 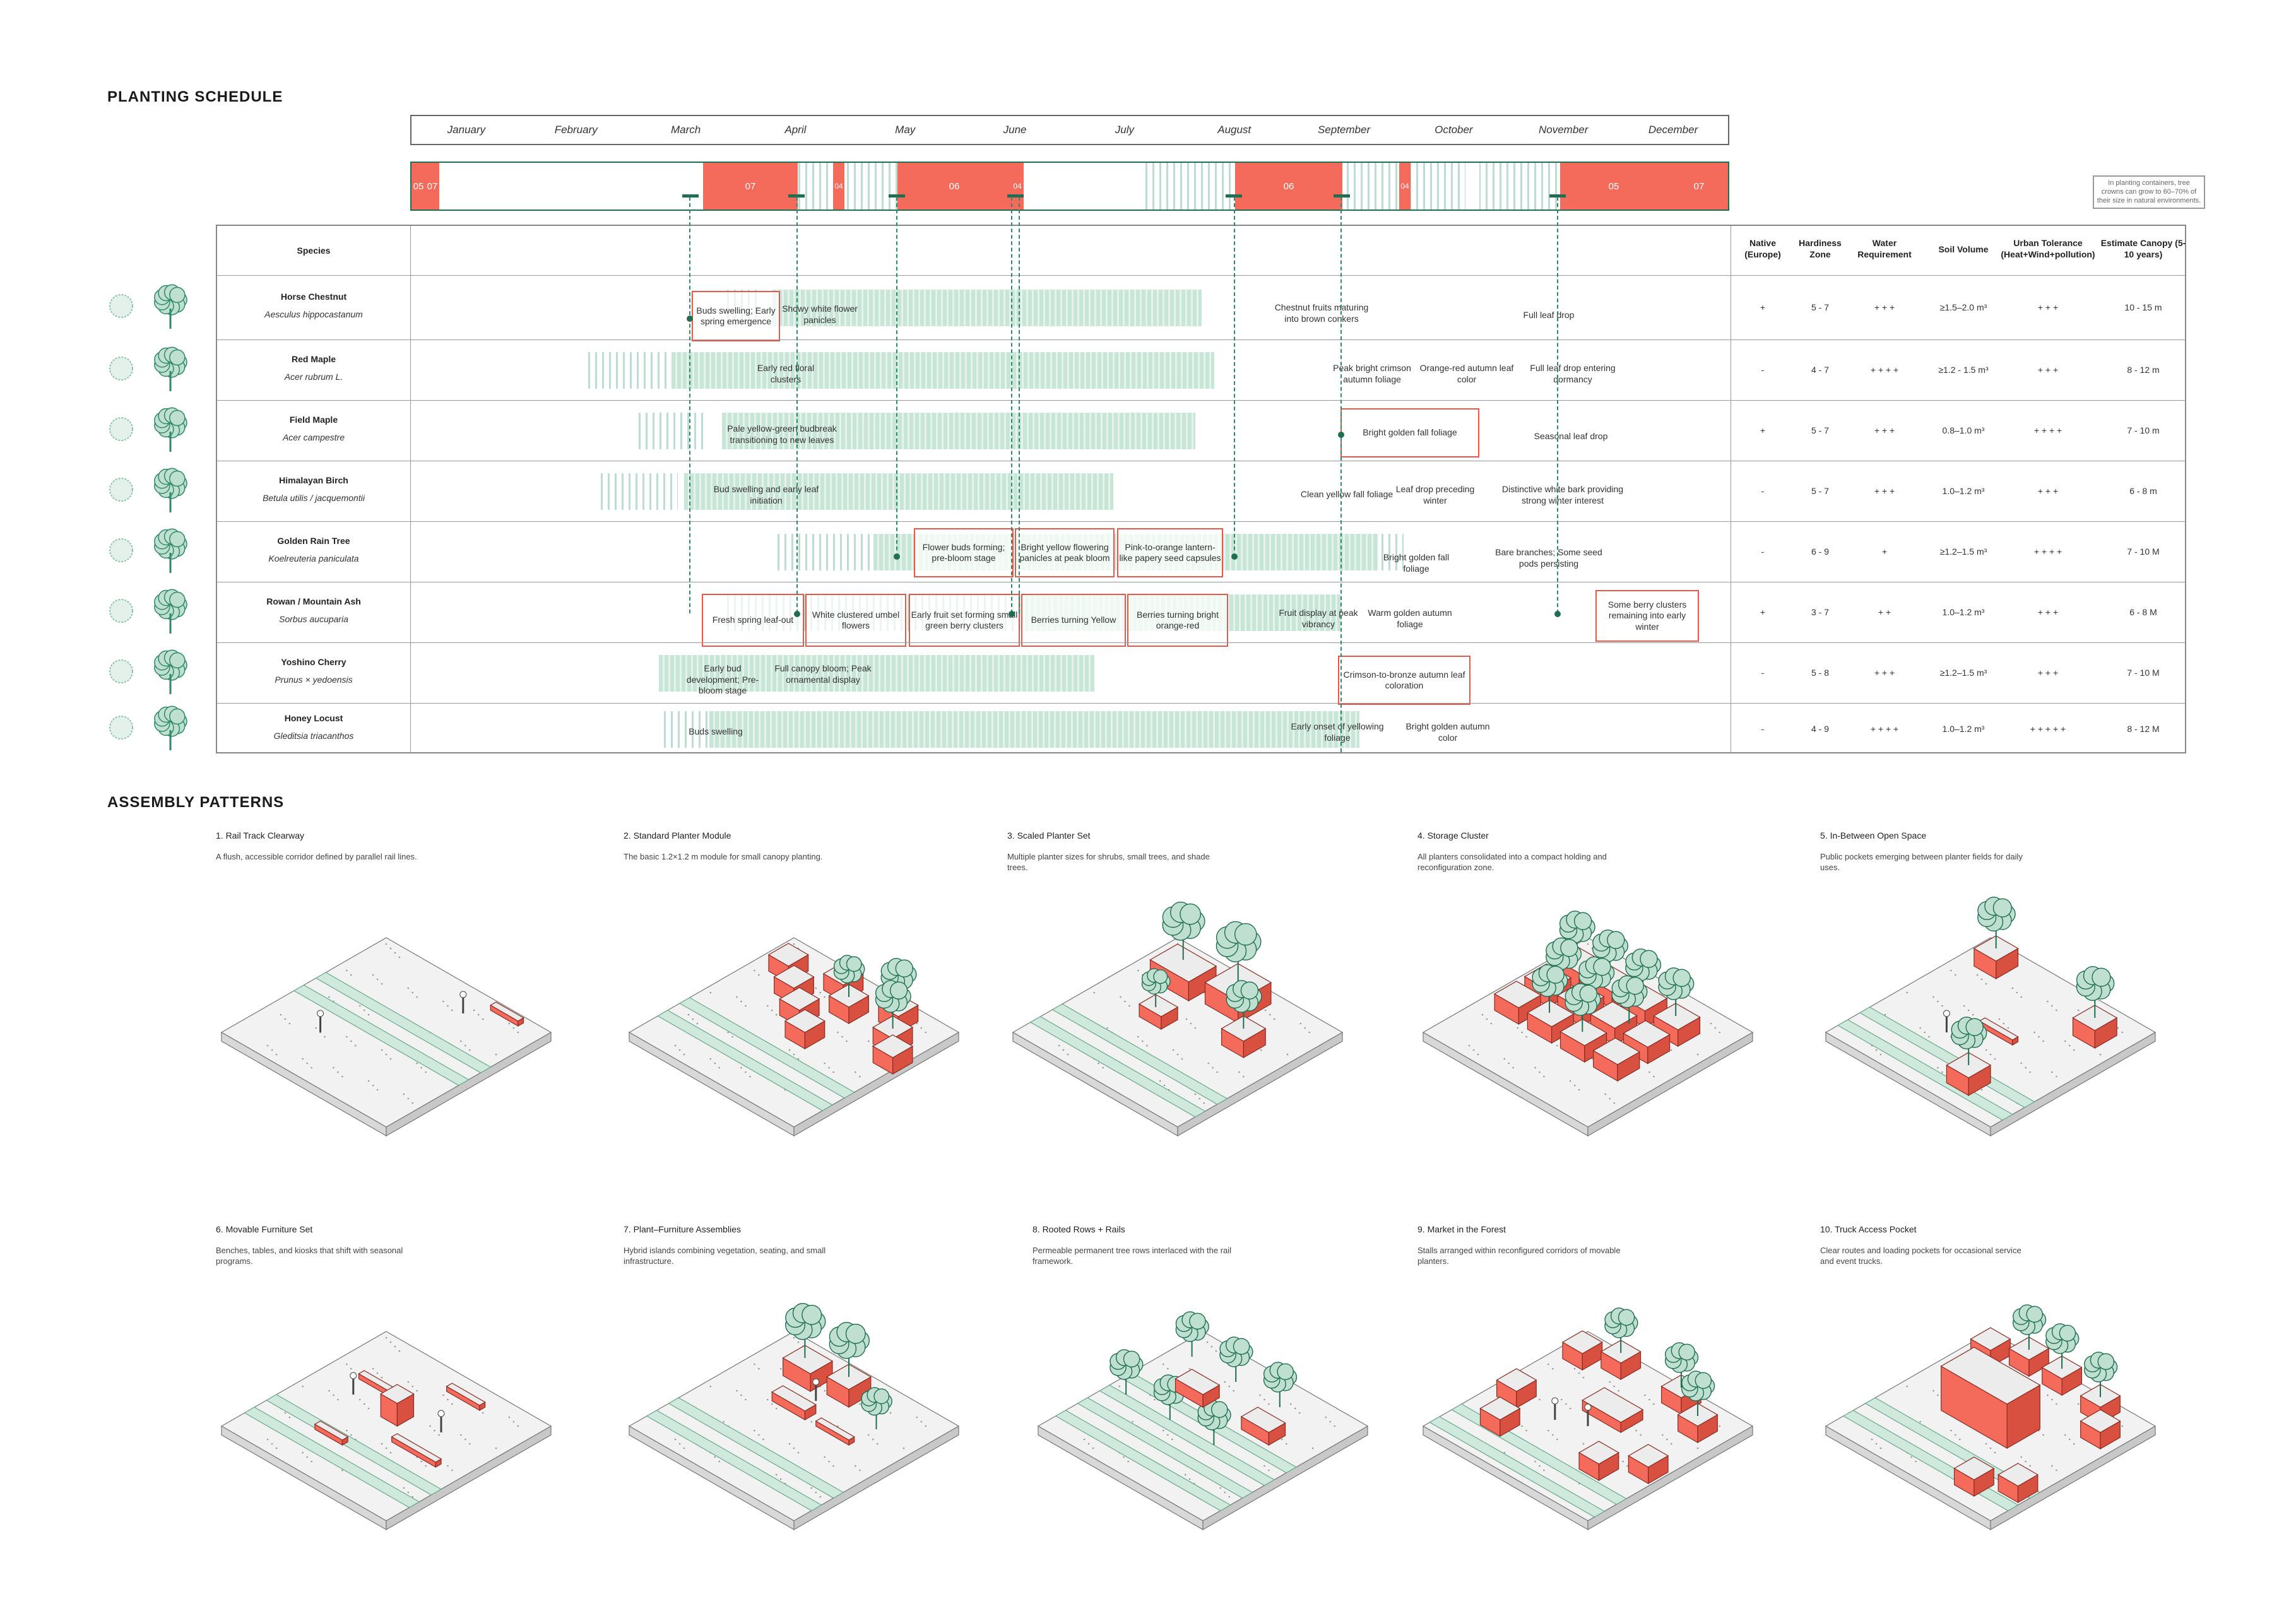 What do you see at coordinates (313, 541) in the screenshot?
I see `species-name: Golden Rain Tree` at bounding box center [313, 541].